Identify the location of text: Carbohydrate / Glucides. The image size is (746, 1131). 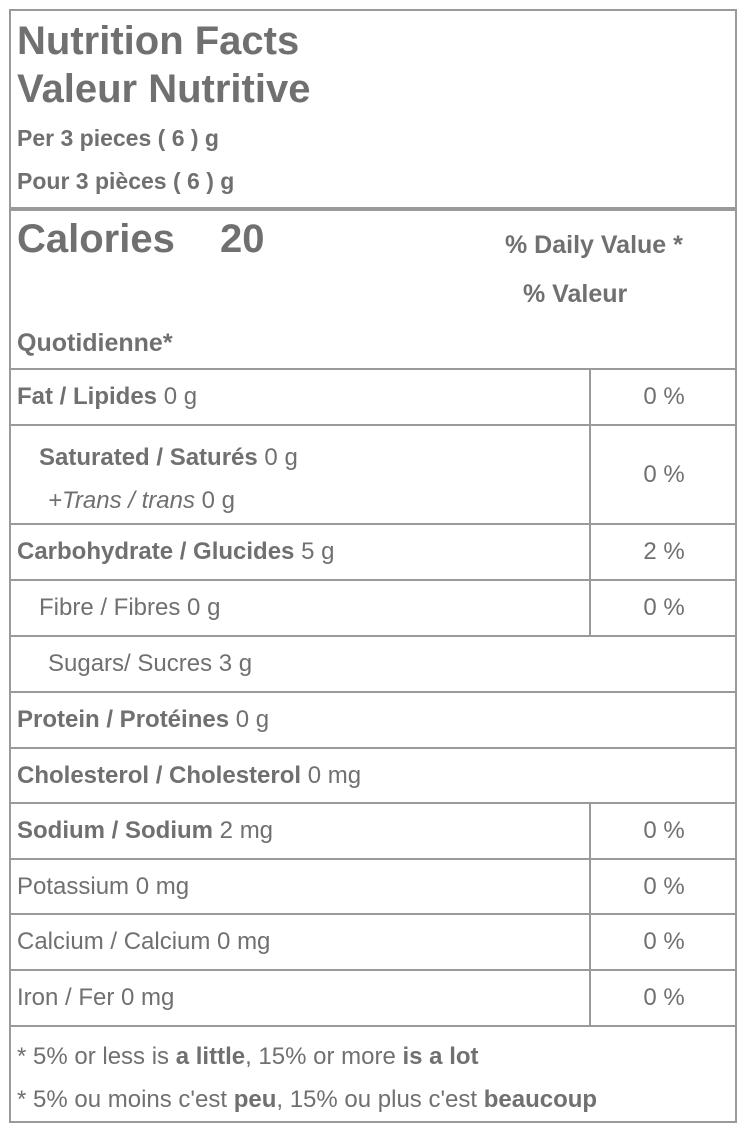
(156, 551).